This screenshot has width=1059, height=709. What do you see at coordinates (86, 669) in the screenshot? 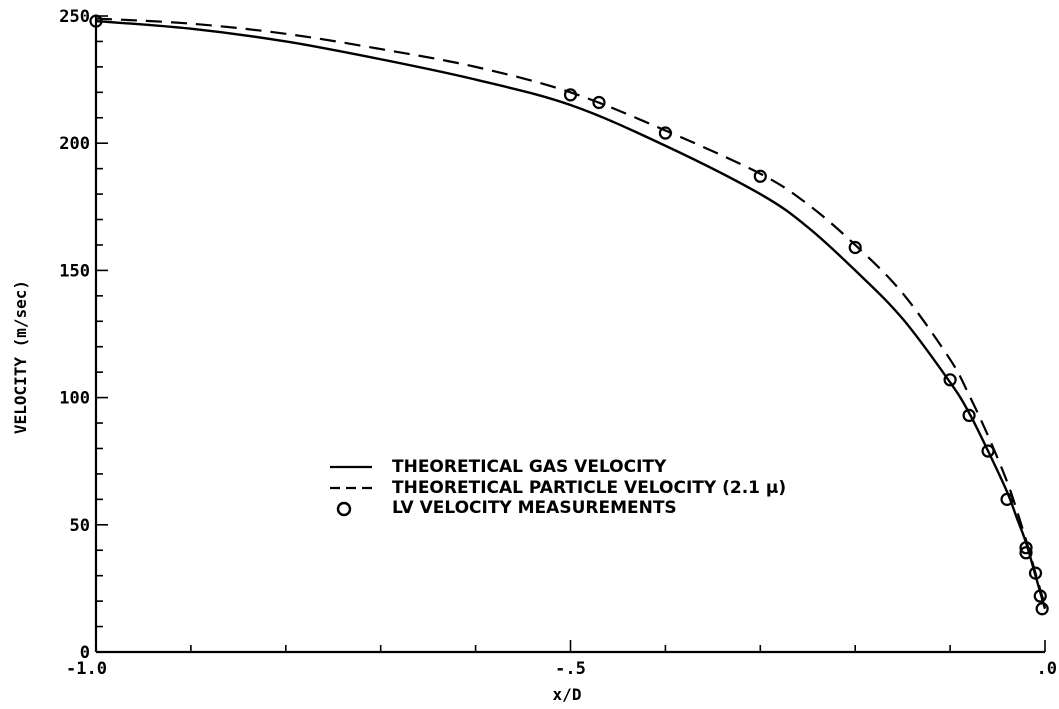
I see `x-tick-label: -1.0` at bounding box center [86, 669].